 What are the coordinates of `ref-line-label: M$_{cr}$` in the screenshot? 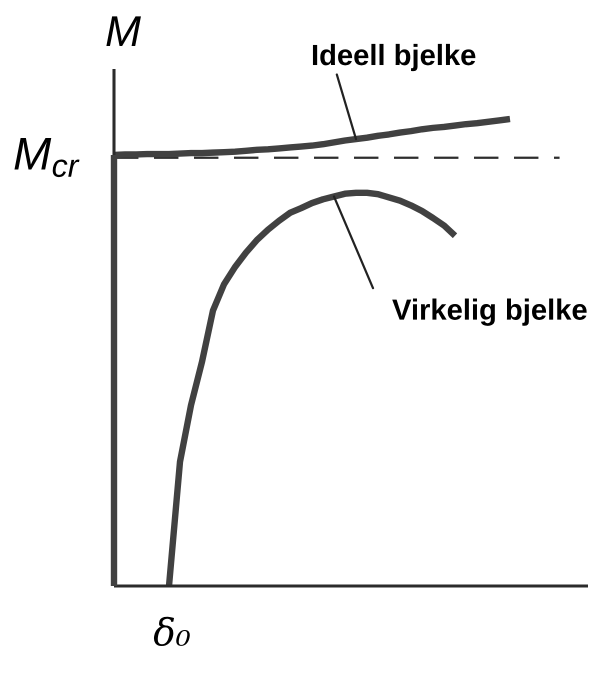 It's located at (47, 158).